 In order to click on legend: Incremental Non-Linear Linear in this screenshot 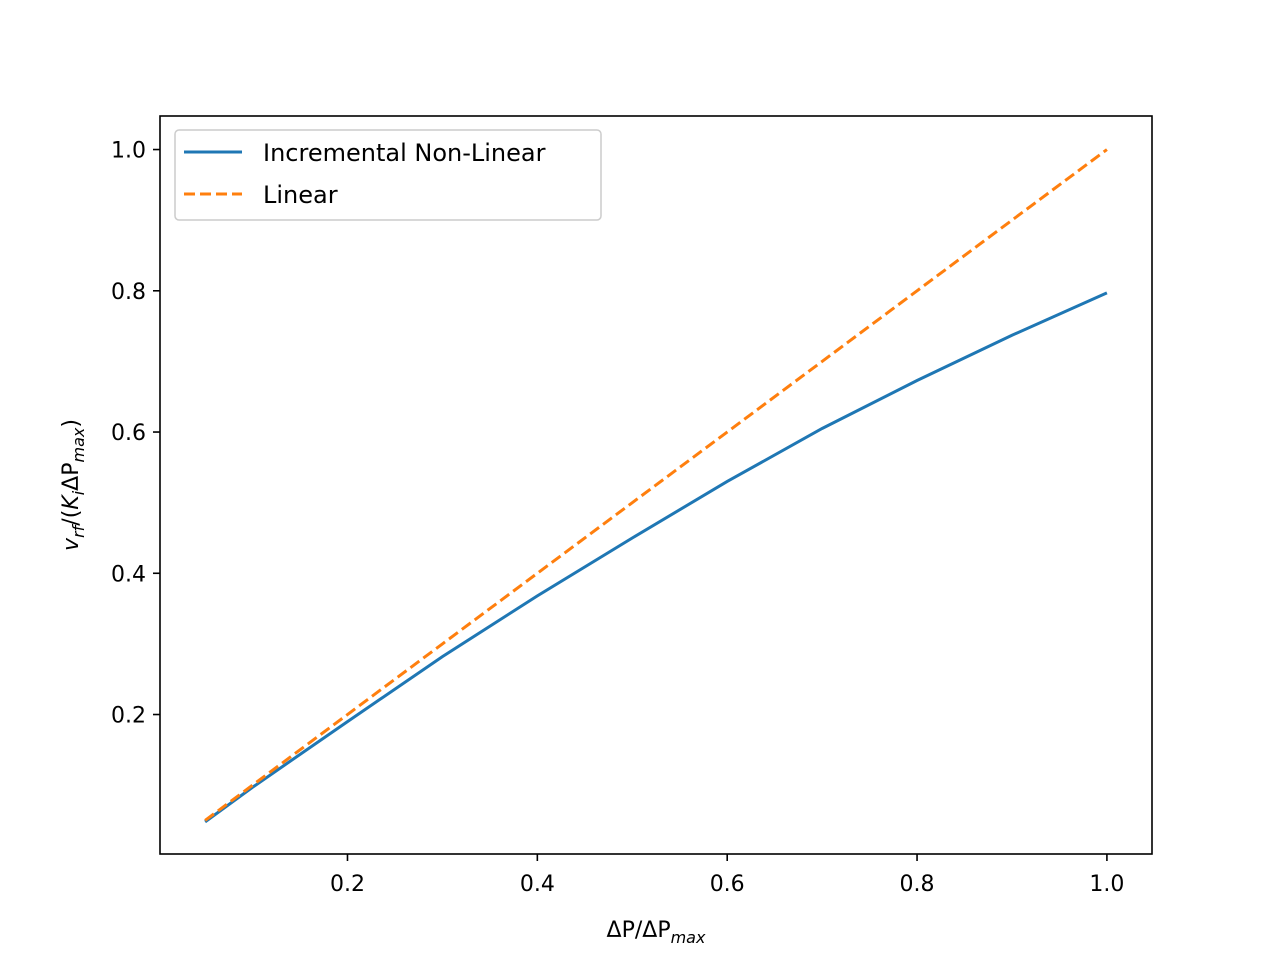, I will do `click(388, 175)`.